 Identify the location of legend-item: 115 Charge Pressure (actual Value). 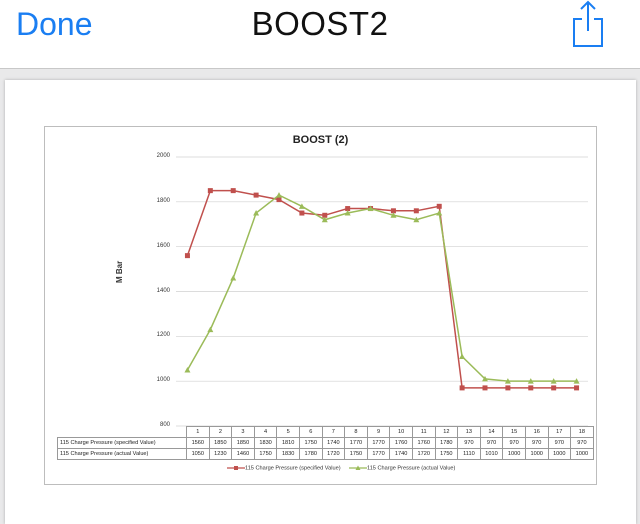
(402, 468).